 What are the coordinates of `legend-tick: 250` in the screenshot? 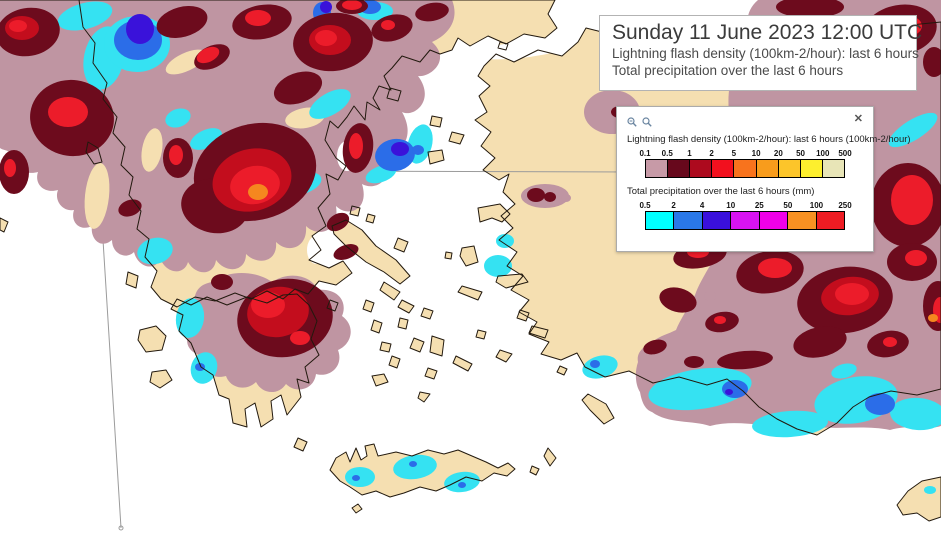 It's located at (845, 205).